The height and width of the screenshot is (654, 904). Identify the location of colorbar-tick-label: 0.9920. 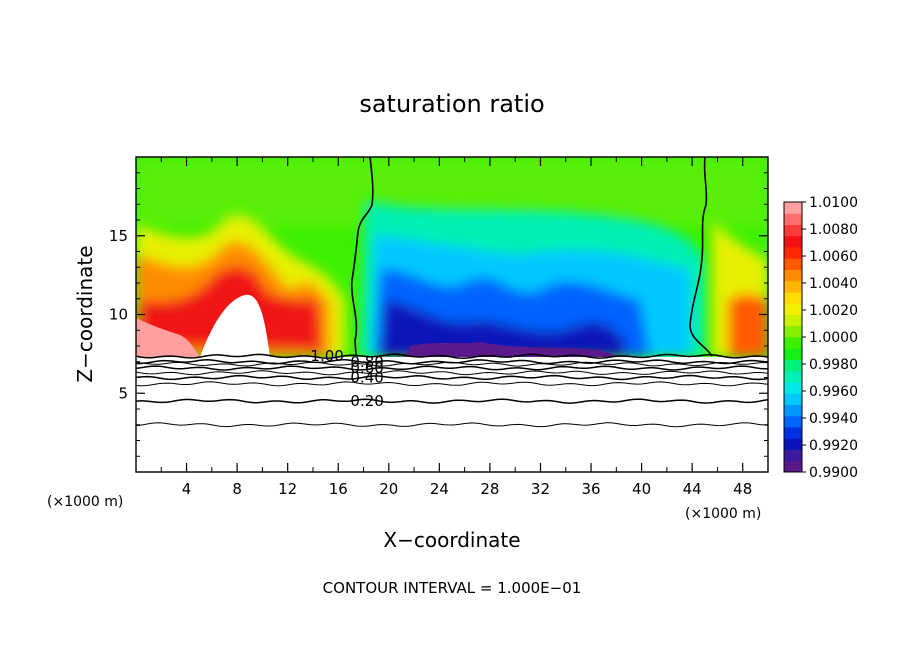
(833, 446).